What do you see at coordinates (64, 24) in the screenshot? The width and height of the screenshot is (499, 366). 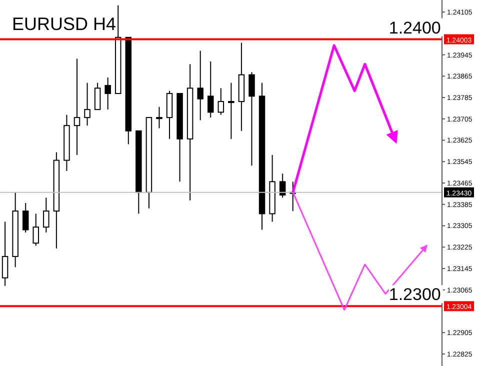 I see `text: EURUSD H4` at bounding box center [64, 24].